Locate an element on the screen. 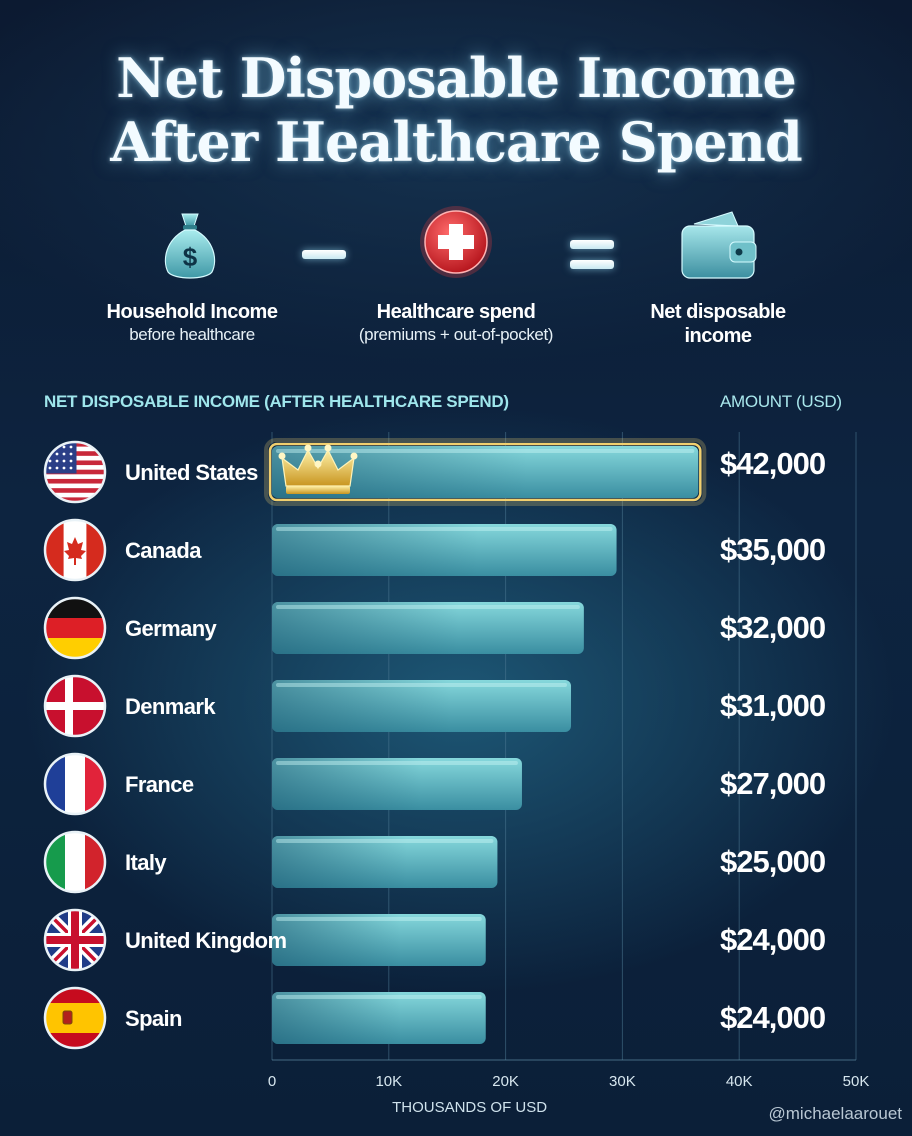  value-label: $42,000 is located at coordinates (772, 463).